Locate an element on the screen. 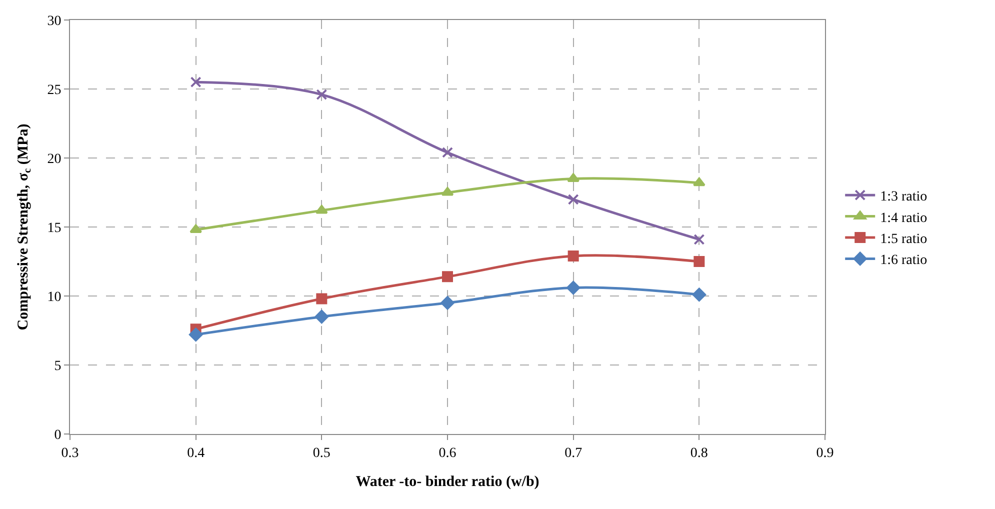 The height and width of the screenshot is (509, 995). x-tick-label: 0.8 is located at coordinates (699, 453).